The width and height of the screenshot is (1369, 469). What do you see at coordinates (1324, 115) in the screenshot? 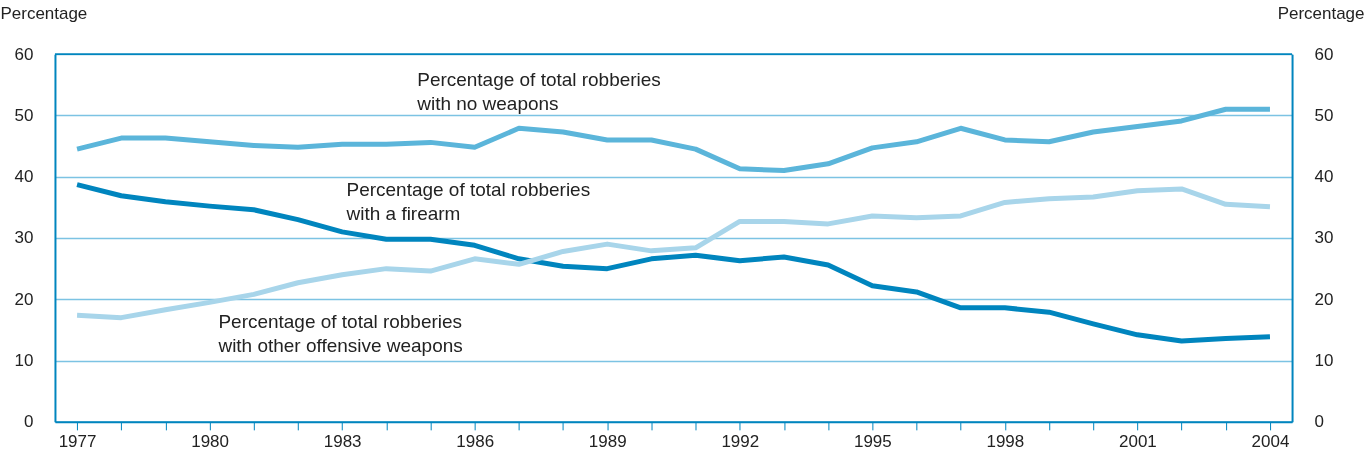
I see `y2-tick-label: 50` at bounding box center [1324, 115].